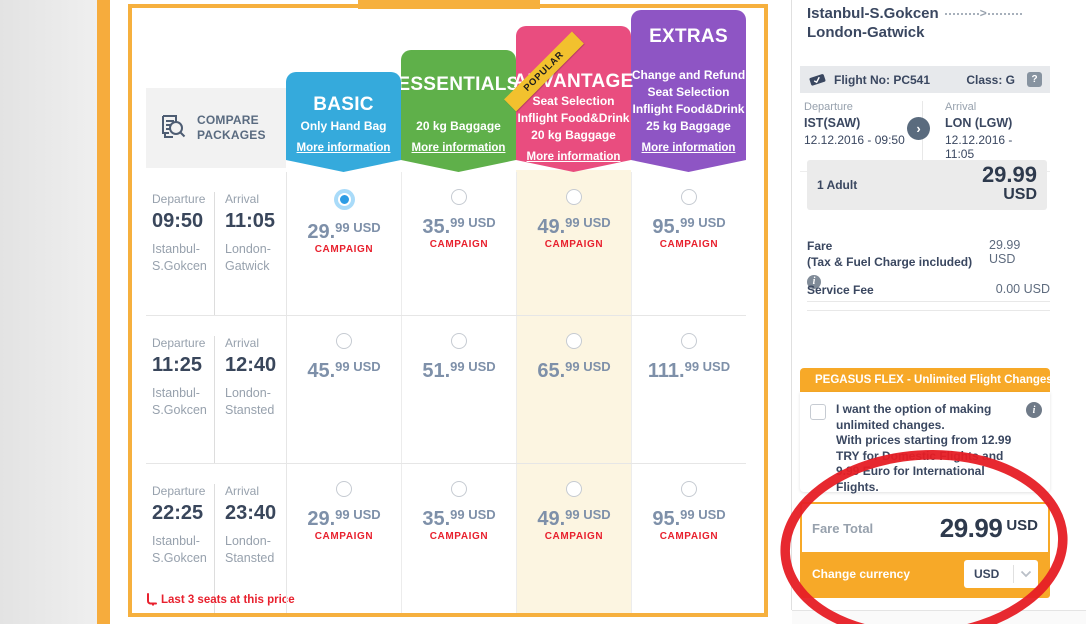  Describe the element at coordinates (666, 519) in the screenshot. I see `price: 95.` at that location.